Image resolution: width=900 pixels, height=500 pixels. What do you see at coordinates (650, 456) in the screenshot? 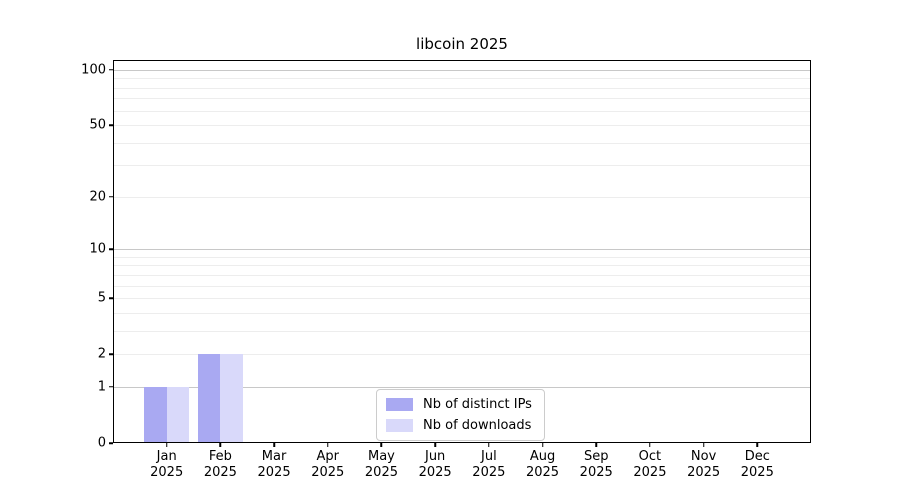
I see `x-tick-label-line: Oct` at bounding box center [650, 456].